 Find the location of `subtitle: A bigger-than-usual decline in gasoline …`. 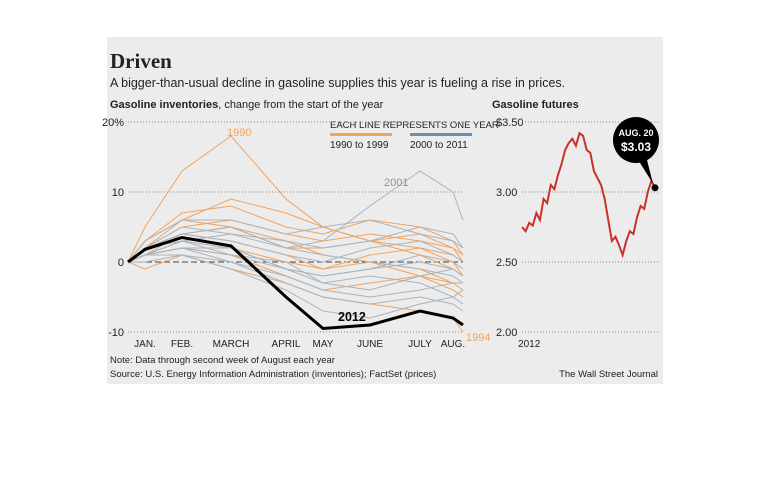

subtitle: A bigger-than-usual decline in gasoline … is located at coordinates (337, 83).